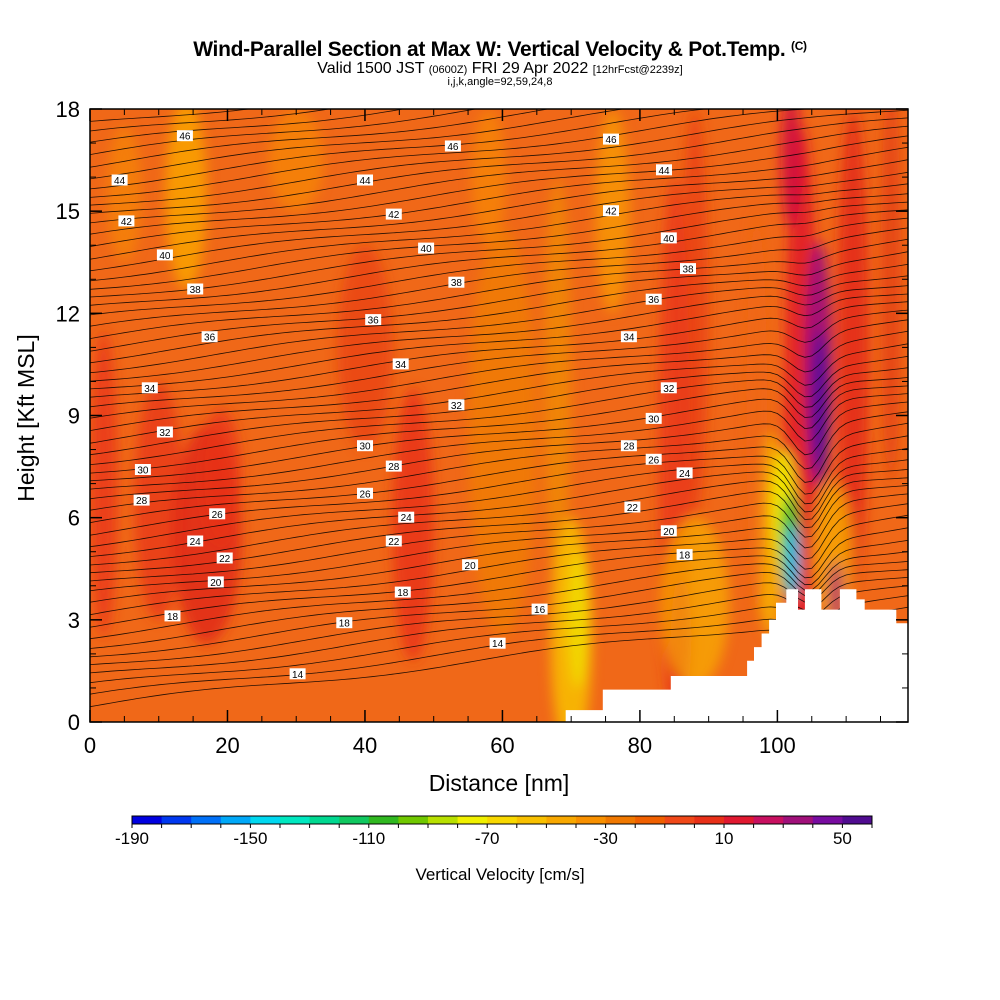  What do you see at coordinates (499, 874) in the screenshot?
I see `colorbar-title: Vertical Velocity [cm/s]` at bounding box center [499, 874].